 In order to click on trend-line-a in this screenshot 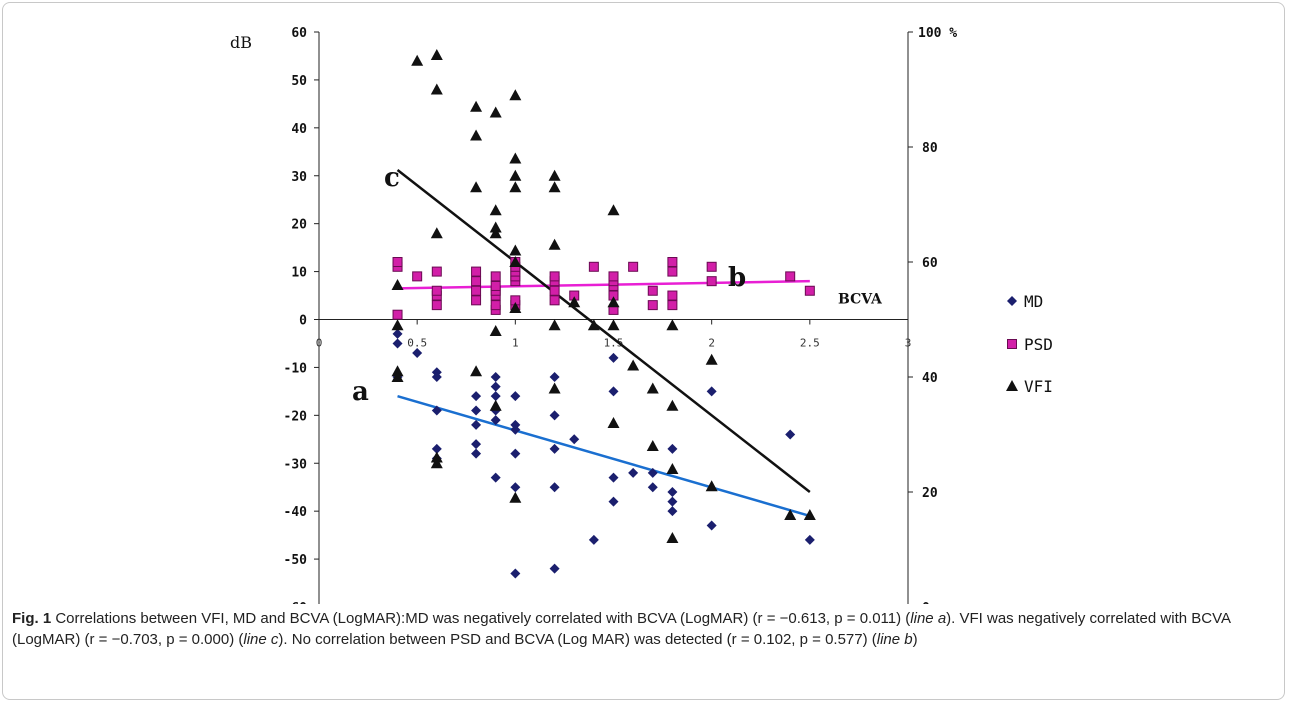, I will do `click(604, 456)`.